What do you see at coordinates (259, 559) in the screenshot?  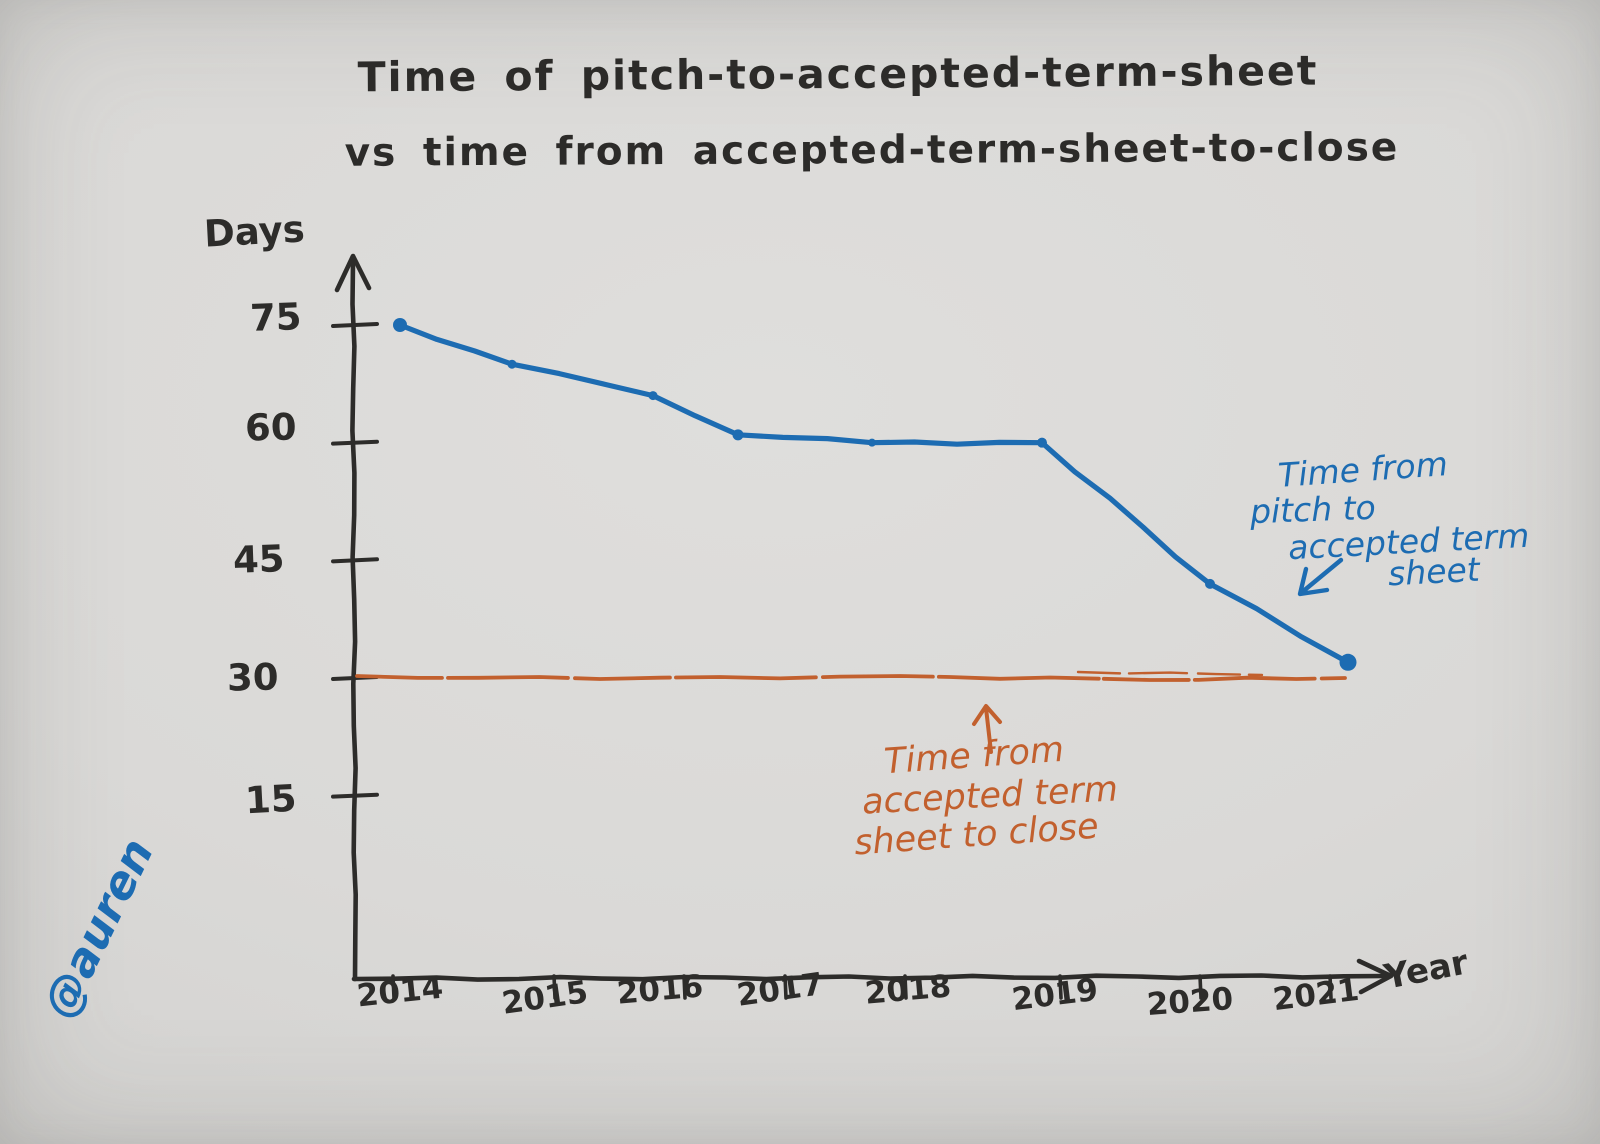 I see `y-tick-label-45: 45` at bounding box center [259, 559].